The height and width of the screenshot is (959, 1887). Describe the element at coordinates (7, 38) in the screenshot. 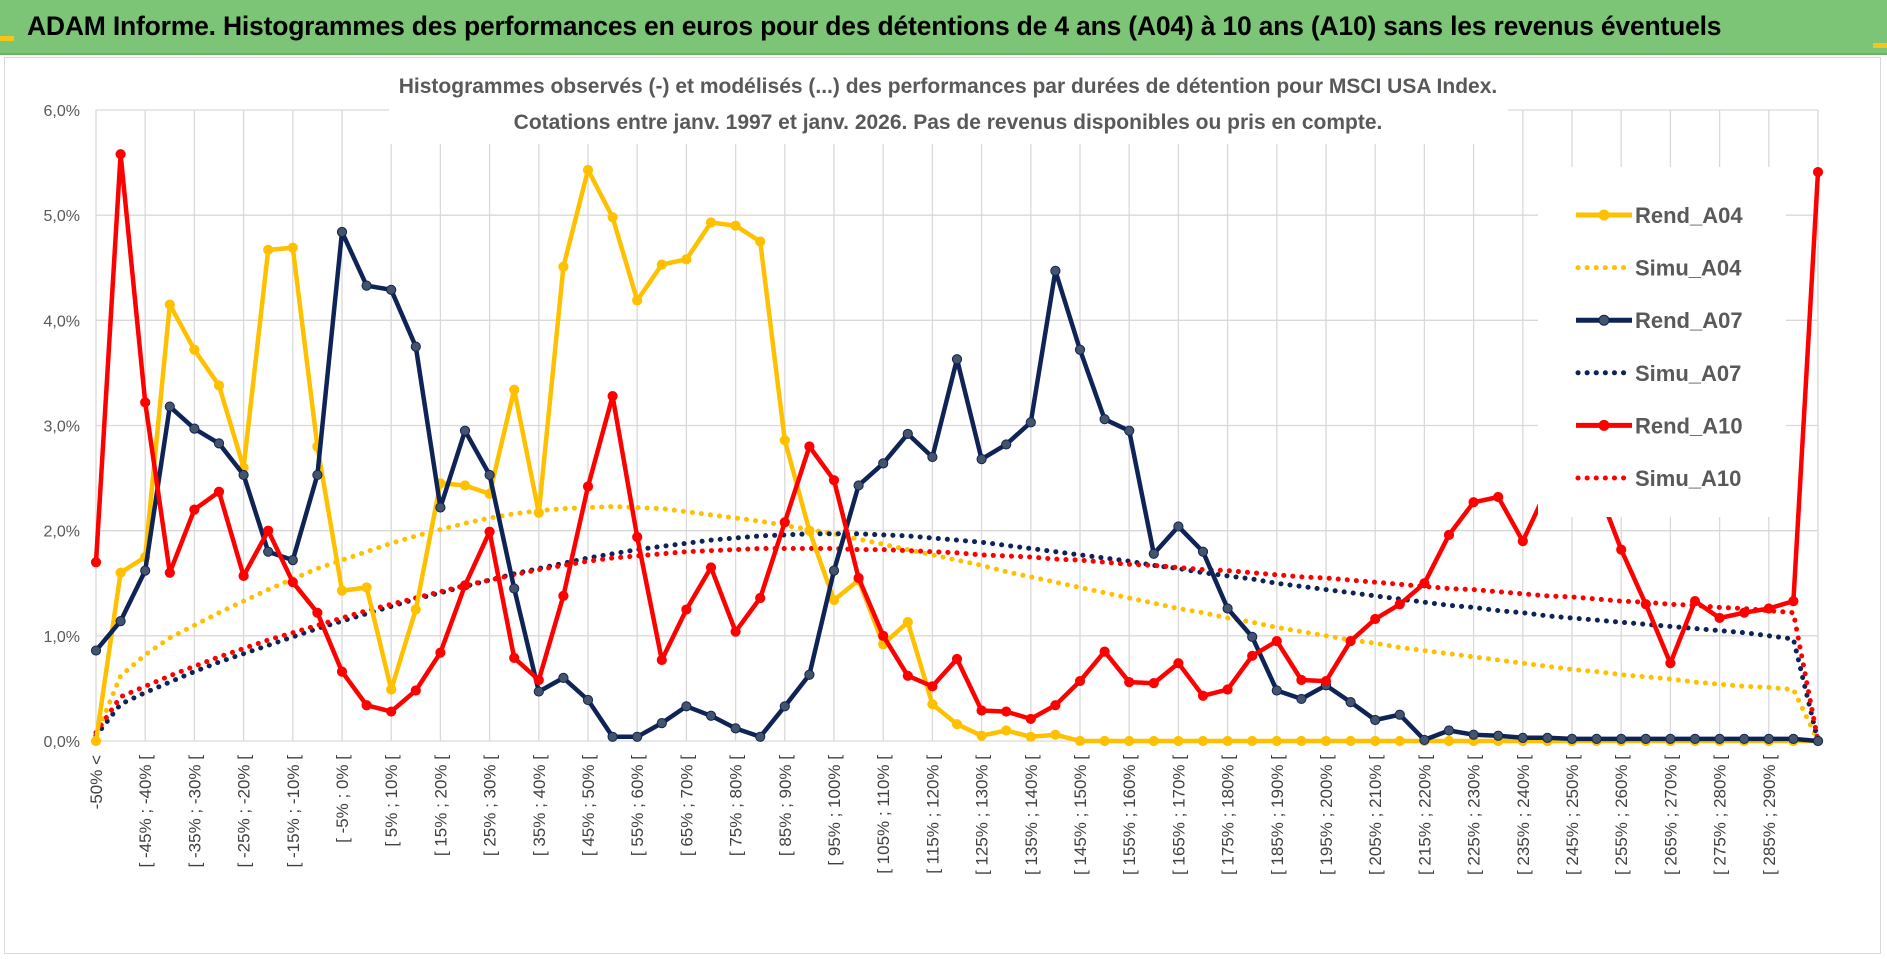

I see `corner-mark-left` at that location.